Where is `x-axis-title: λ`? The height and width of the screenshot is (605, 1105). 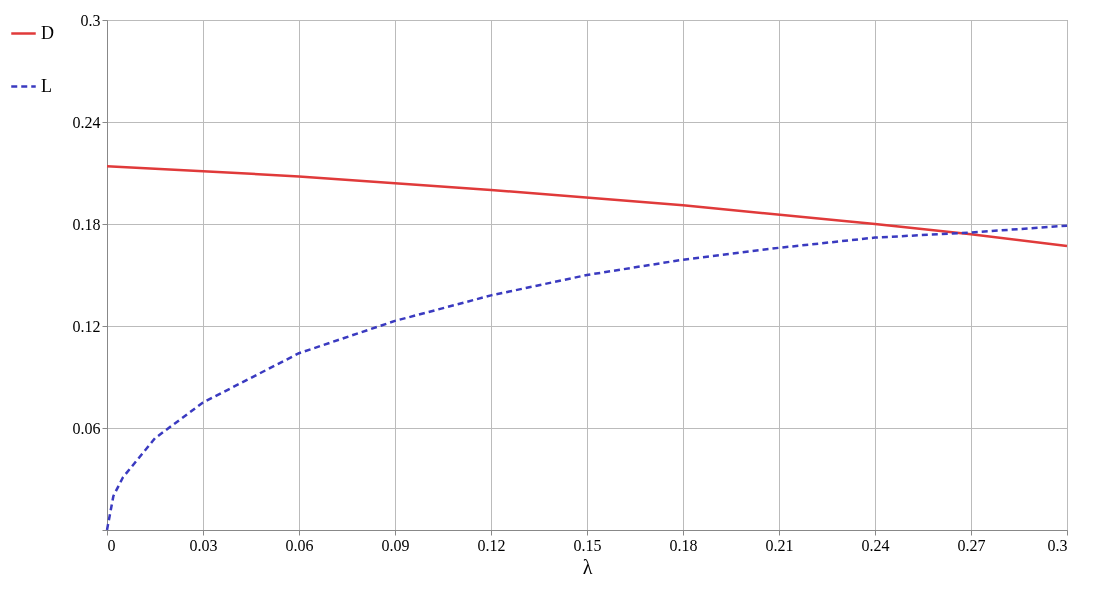 x-axis-title: λ is located at coordinates (587, 566).